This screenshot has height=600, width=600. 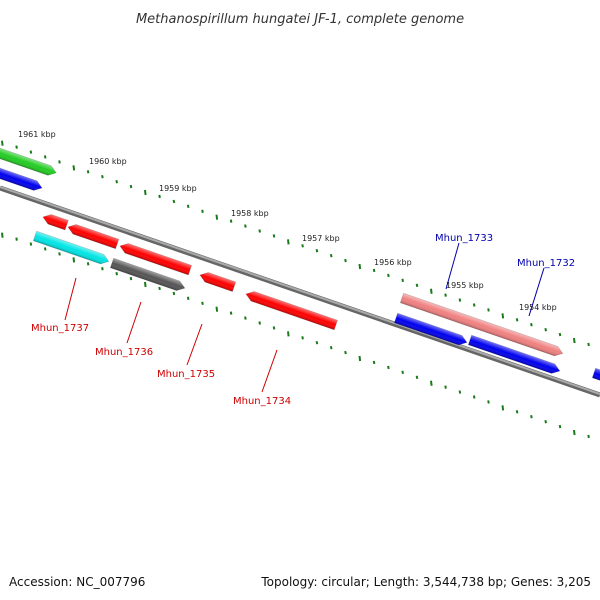 I want to click on gene-feature-gray, so click(x=147, y=274).